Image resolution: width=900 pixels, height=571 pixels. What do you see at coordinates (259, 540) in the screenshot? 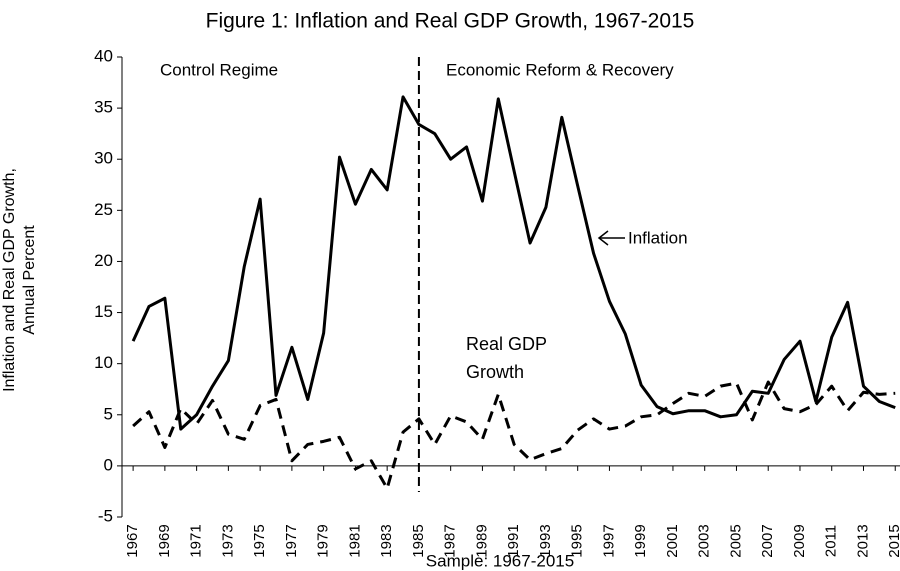
I see `x-tick-label: 1975` at bounding box center [259, 540].